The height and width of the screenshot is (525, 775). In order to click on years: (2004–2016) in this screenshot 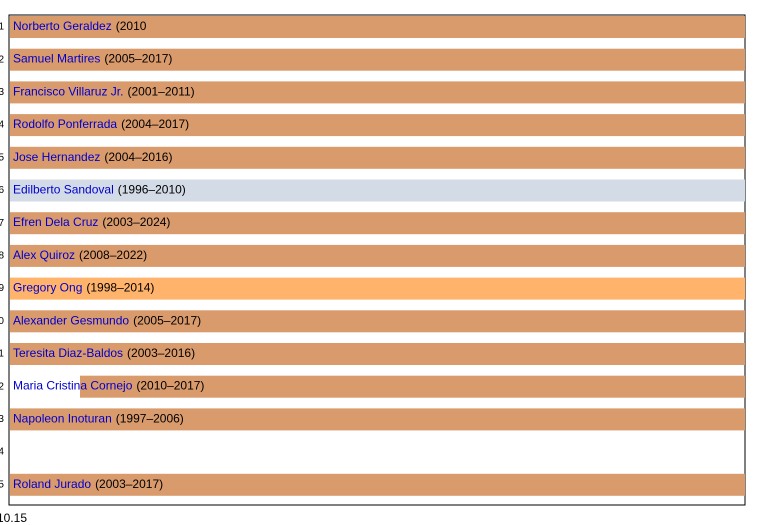, I will do `click(138, 157)`.